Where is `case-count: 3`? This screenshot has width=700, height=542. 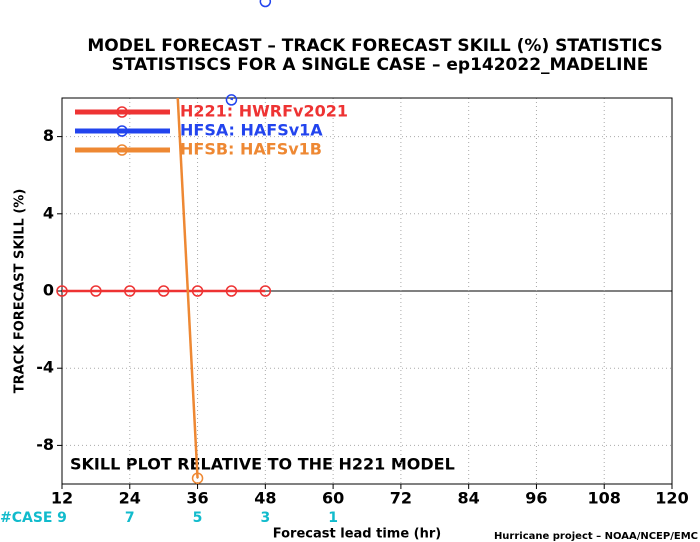 case-count: 3 is located at coordinates (265, 518).